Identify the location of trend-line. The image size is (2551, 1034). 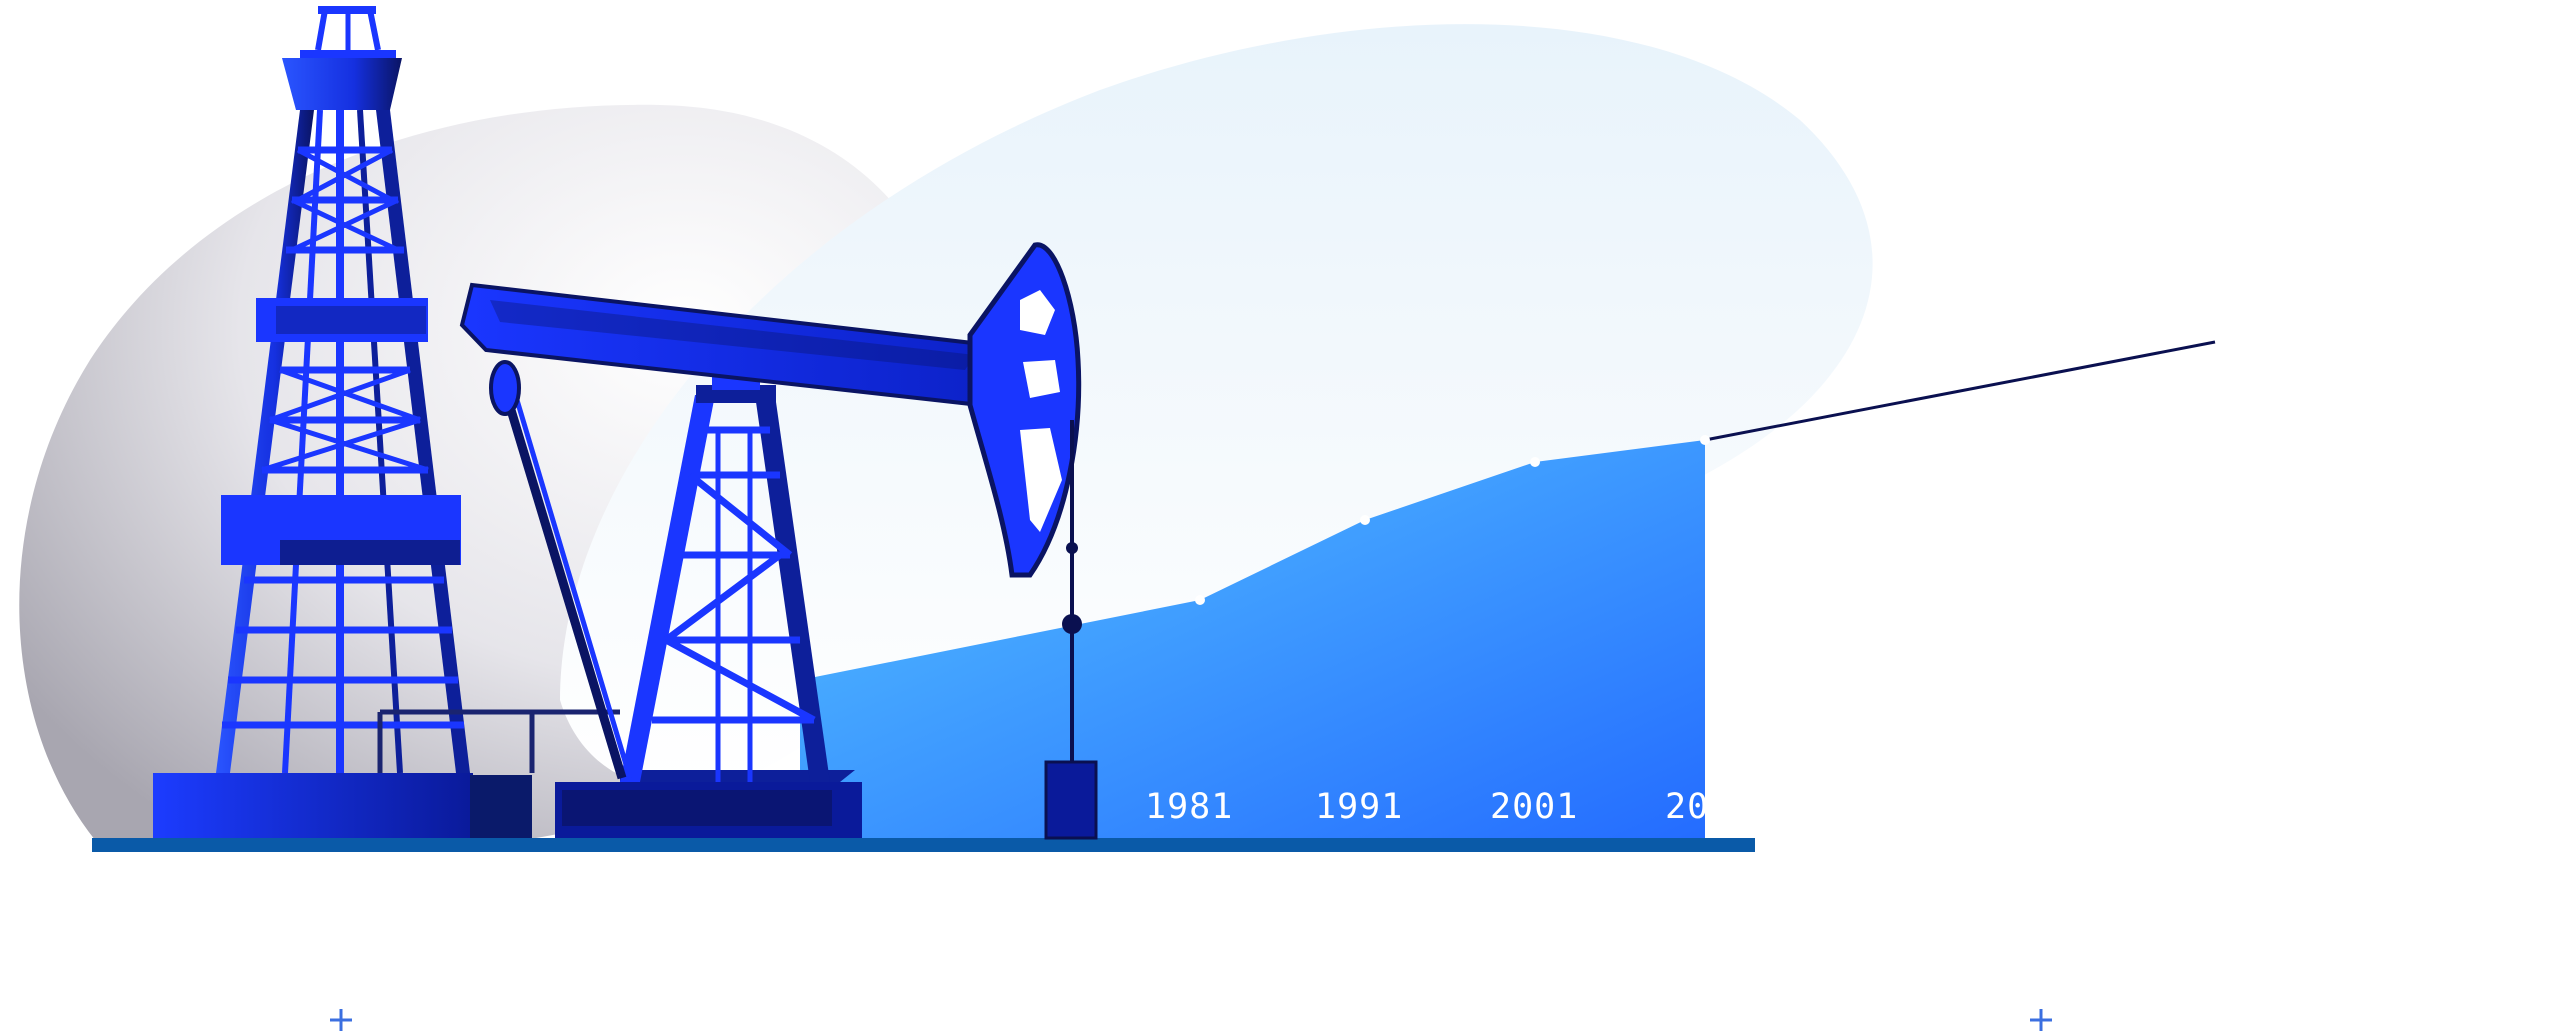
(1960, 391).